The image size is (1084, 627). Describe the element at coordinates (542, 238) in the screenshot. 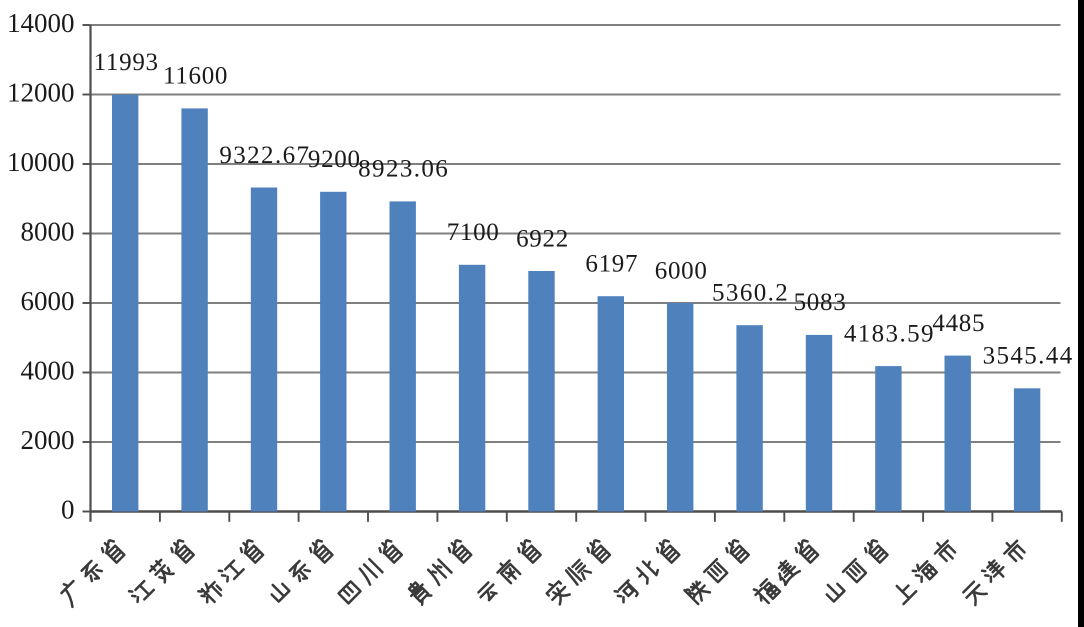

I see `svg-text: 6922` at that location.